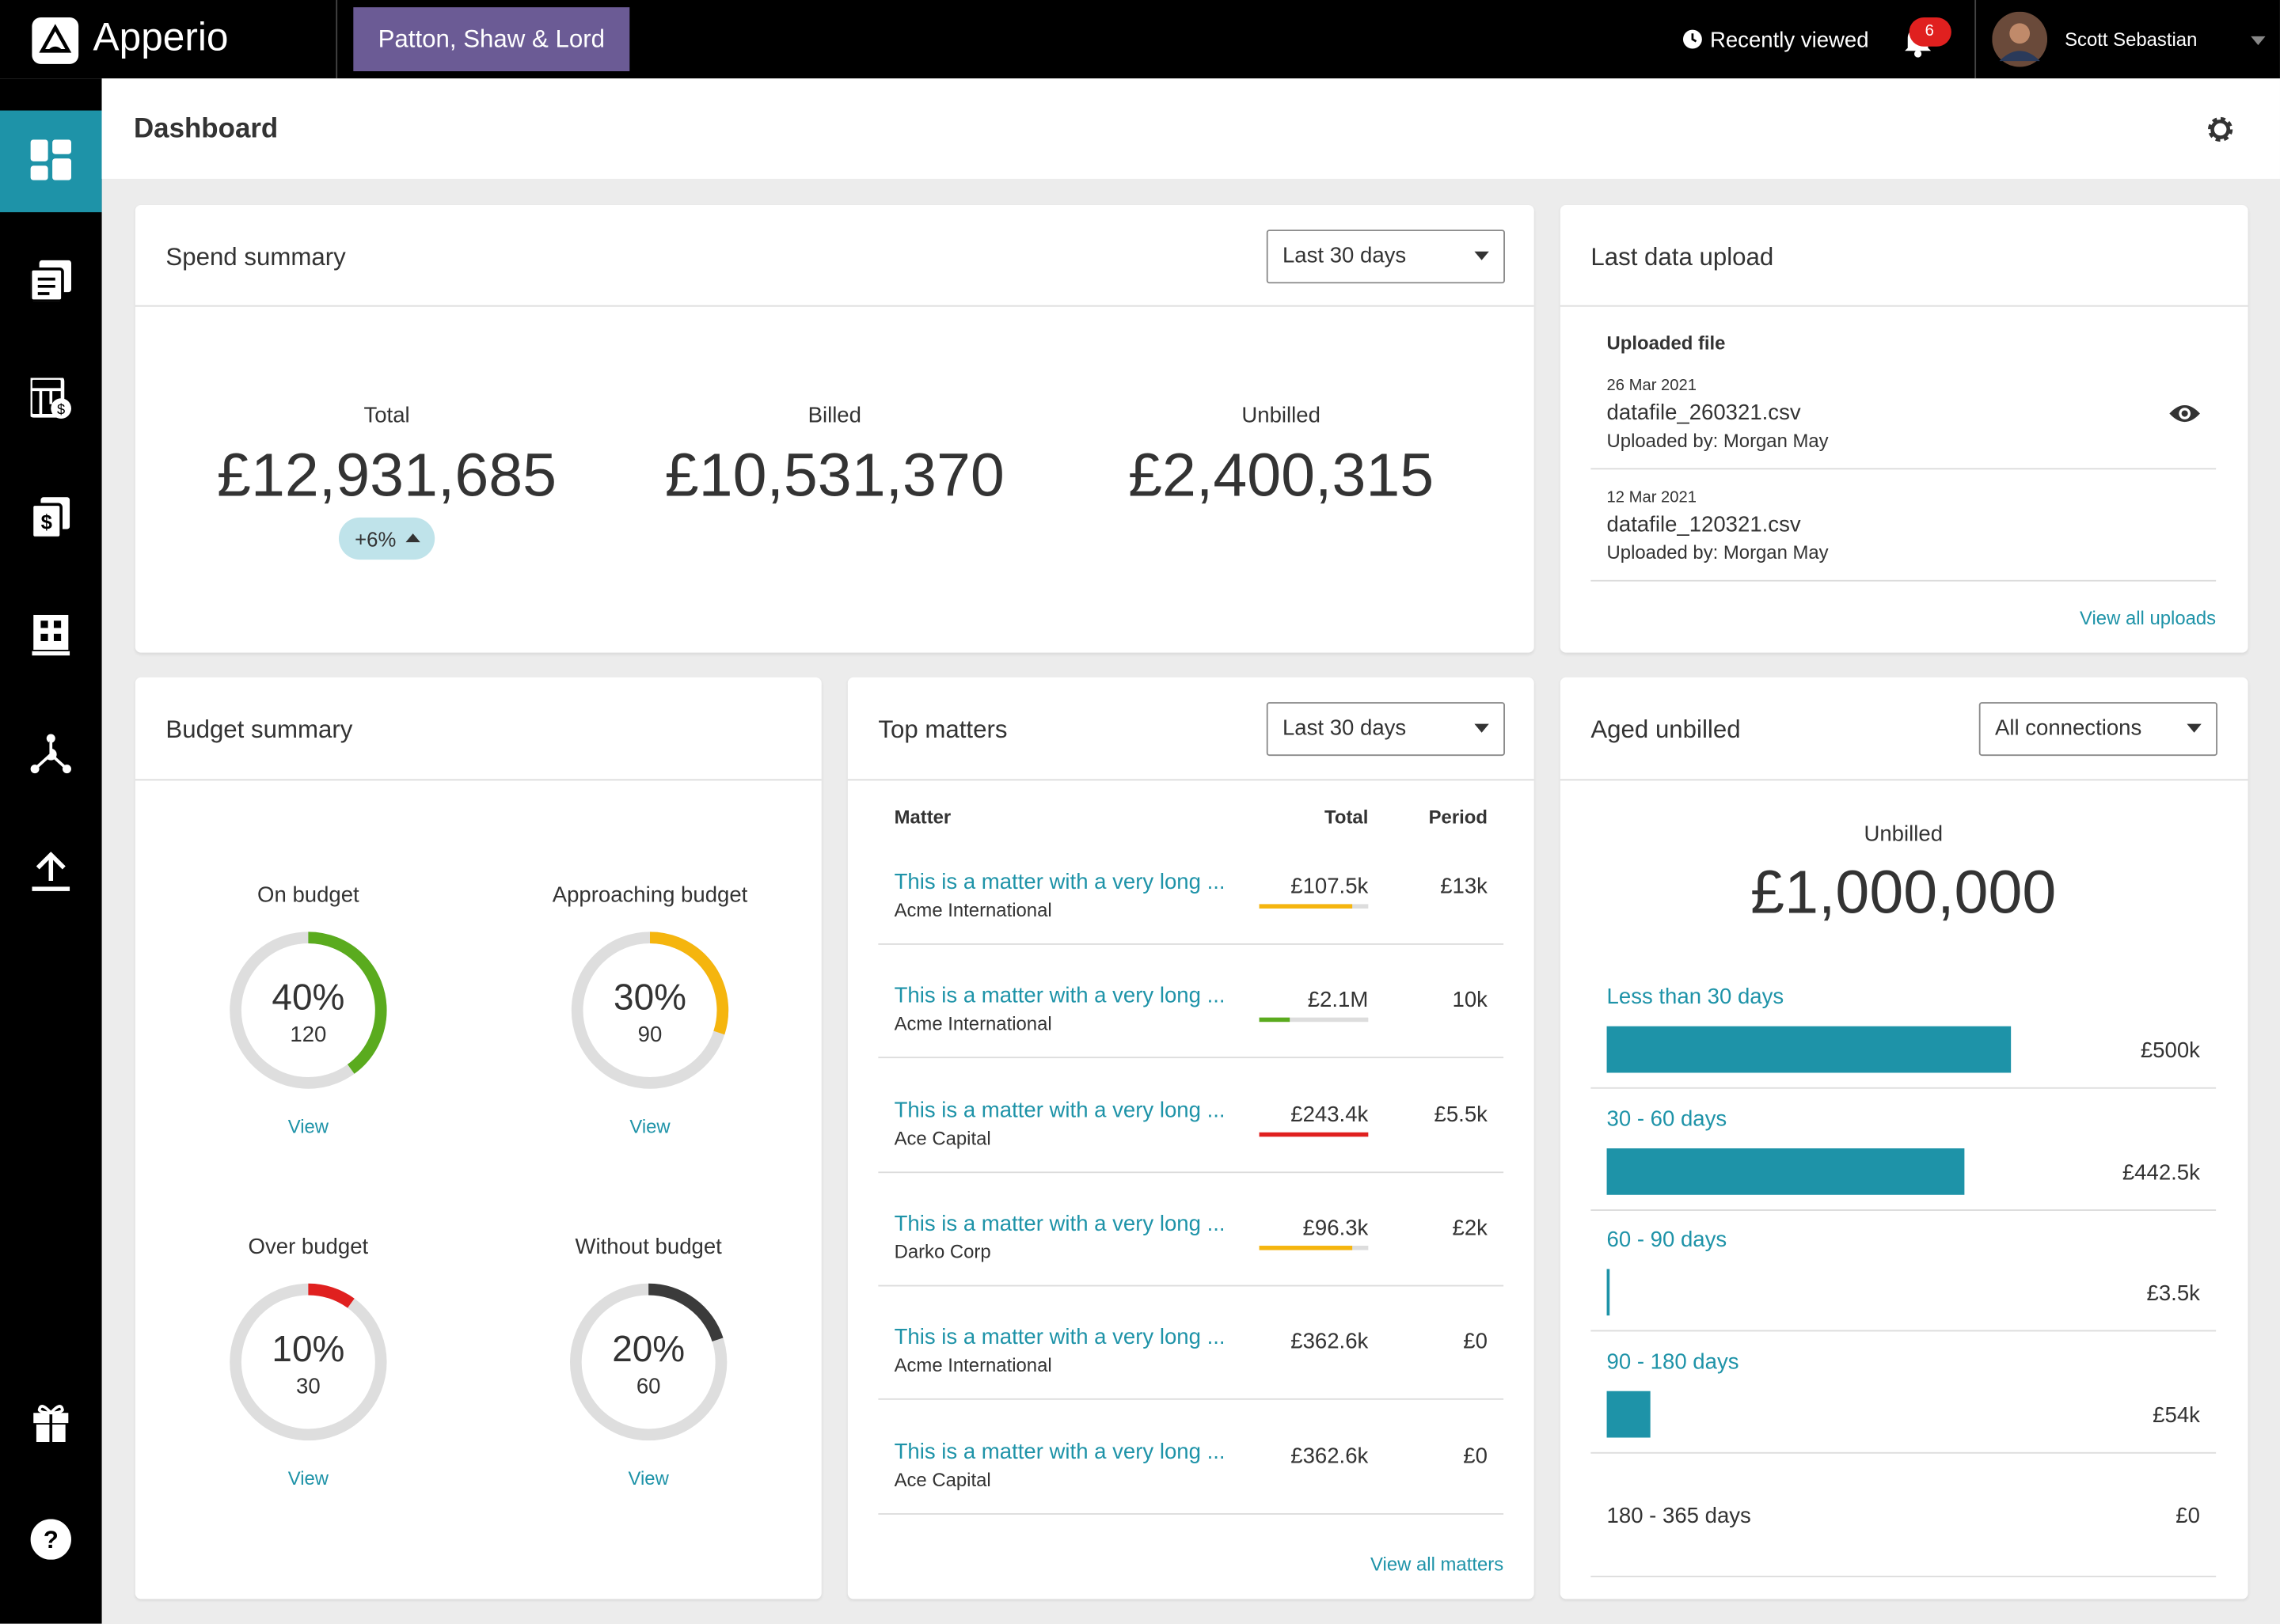 Image resolution: width=2280 pixels, height=1624 pixels. I want to click on nav-invoices: $, so click(51, 517).